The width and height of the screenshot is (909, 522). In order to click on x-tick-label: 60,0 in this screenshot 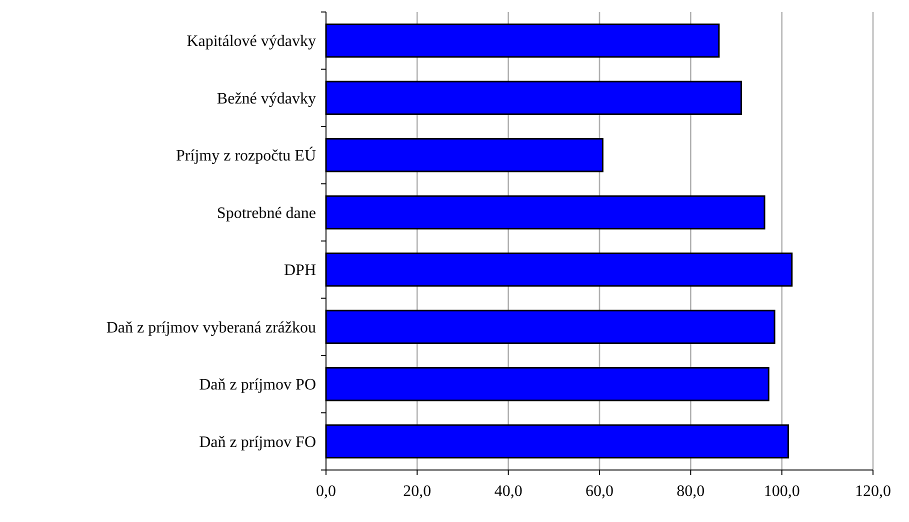, I will do `click(600, 491)`.